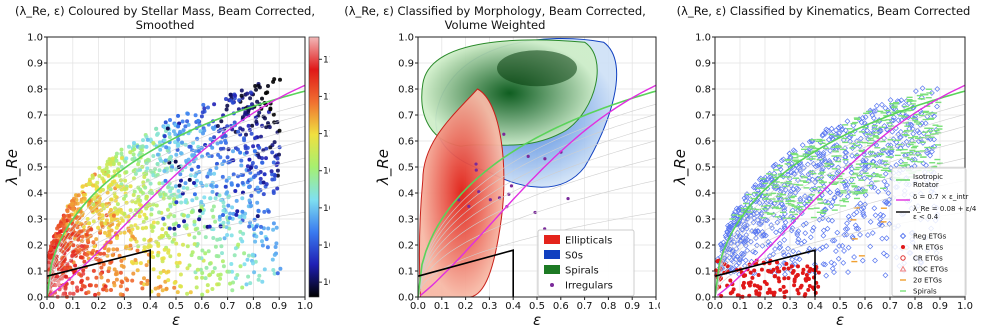 This screenshot has height=330, width=987. What do you see at coordinates (176, 212) in the screenshot?
I see `inclination-line` at bounding box center [176, 212].